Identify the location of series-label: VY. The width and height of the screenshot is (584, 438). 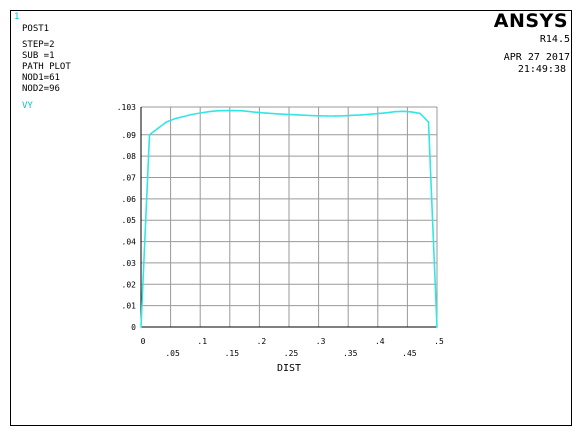
(27, 106).